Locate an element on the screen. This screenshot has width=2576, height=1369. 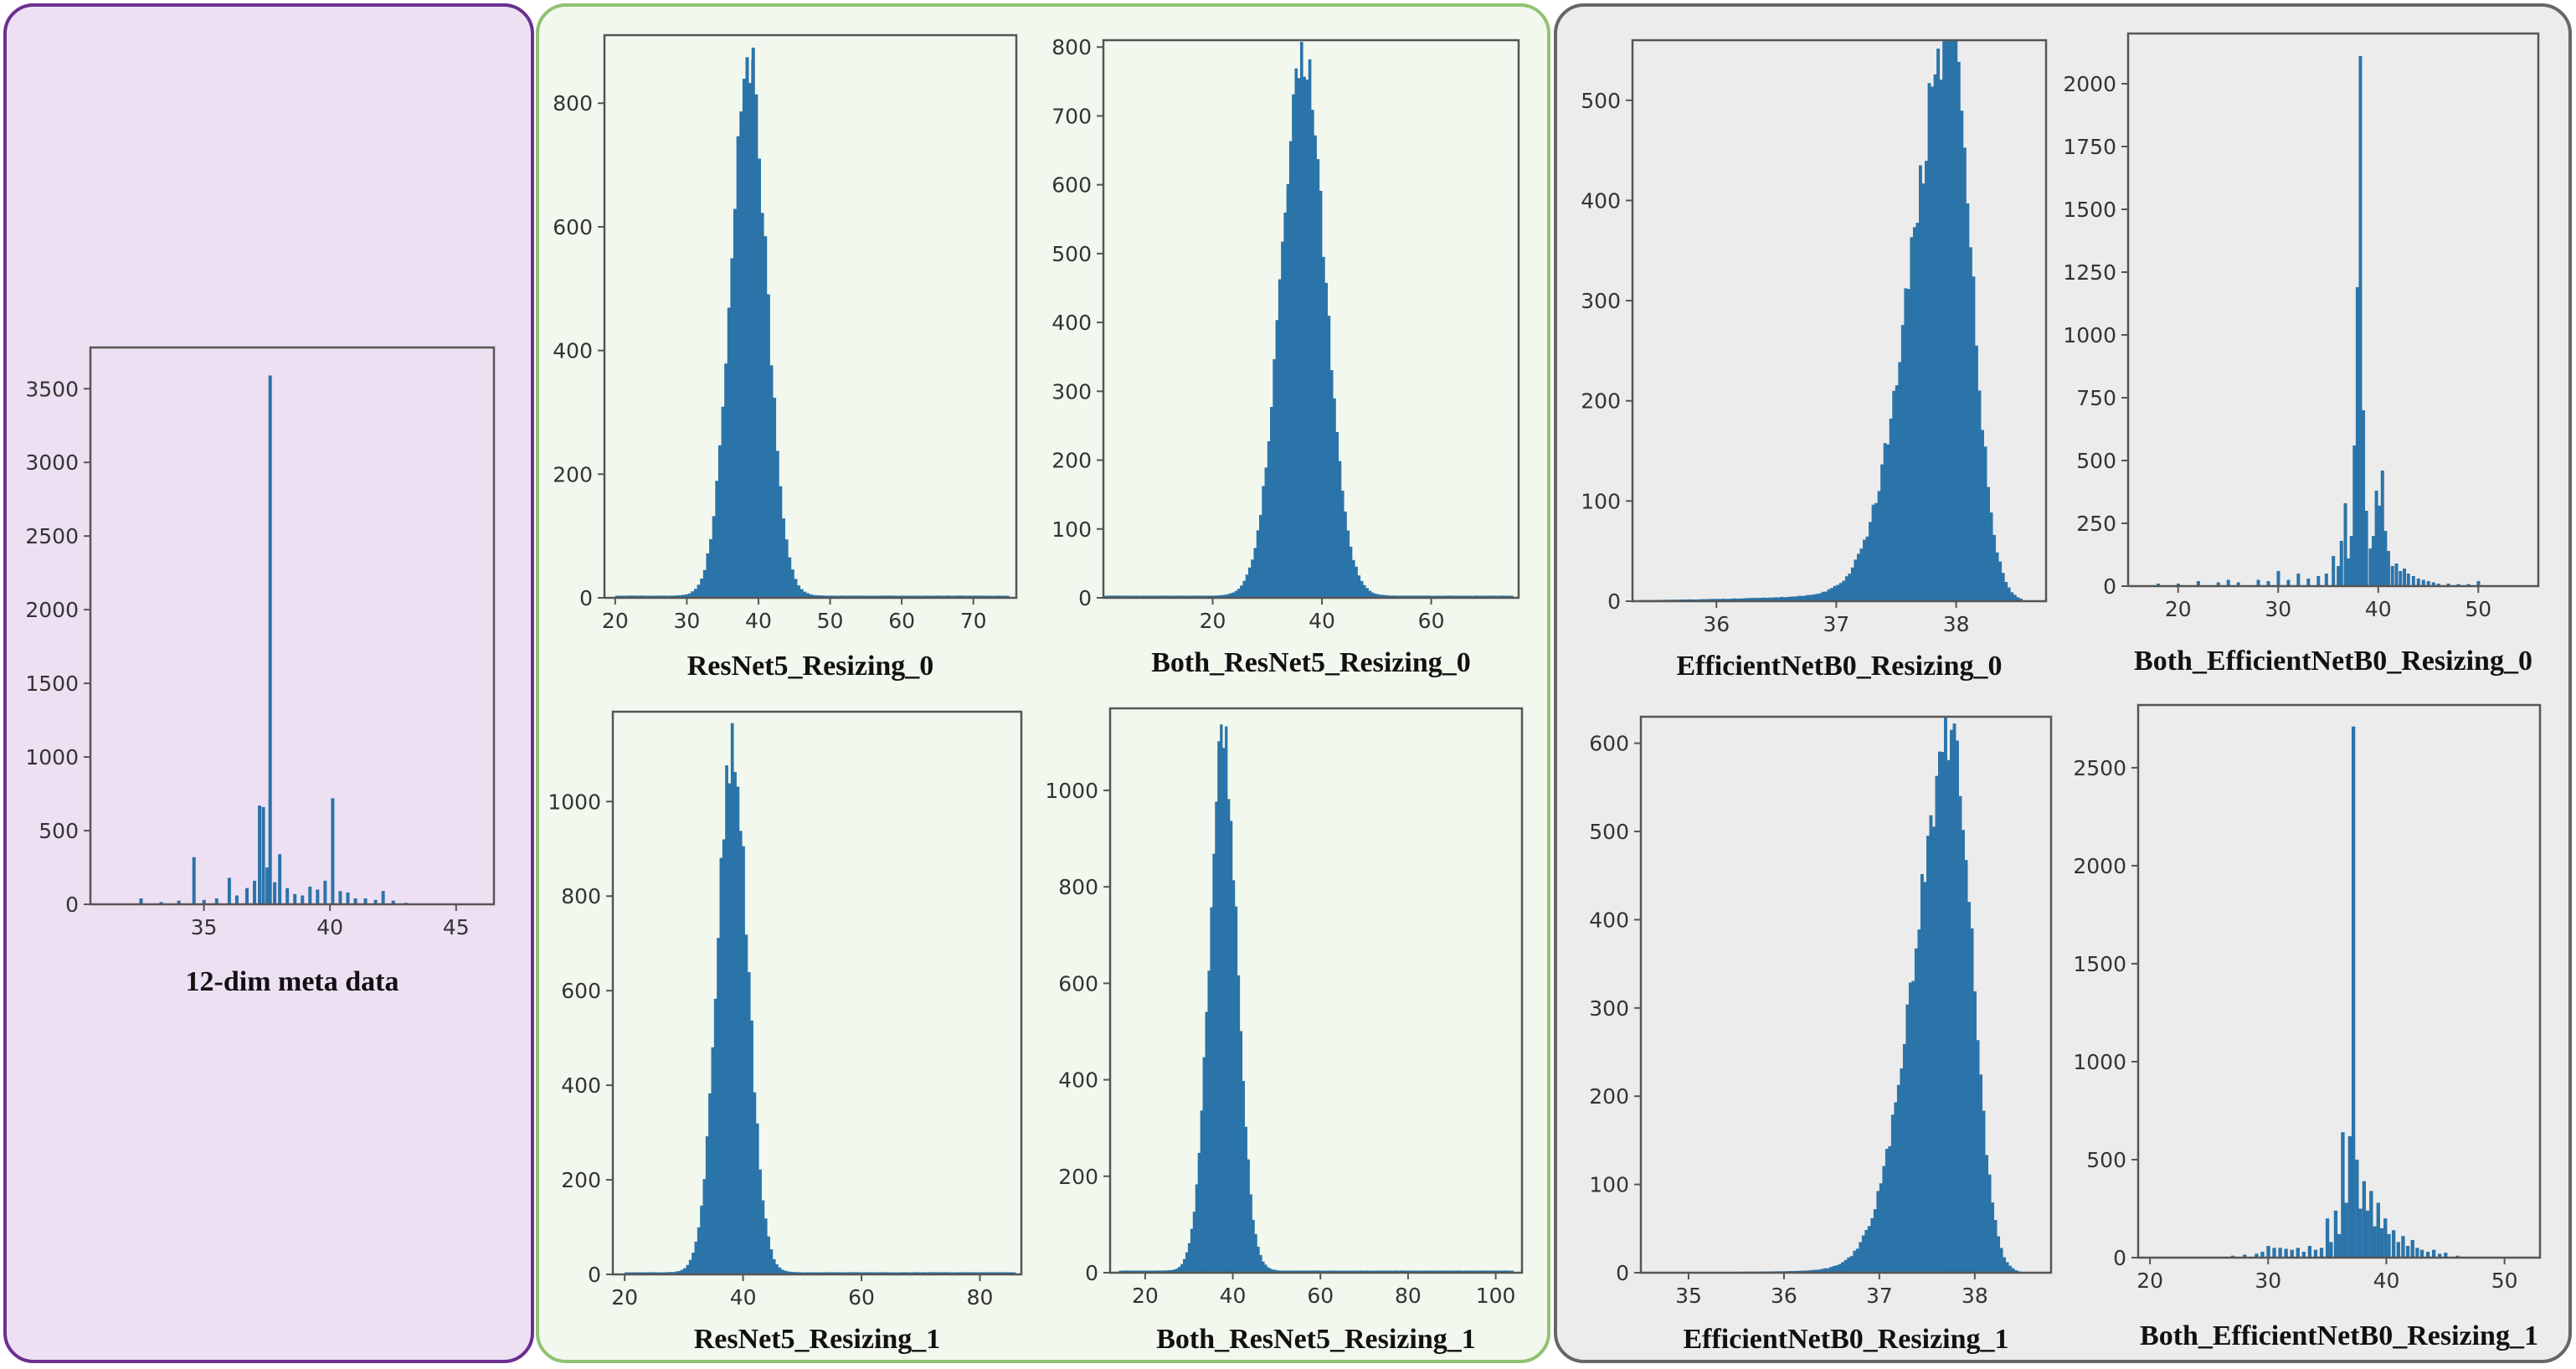
y-tick-label: 500 is located at coordinates (1601, 101).